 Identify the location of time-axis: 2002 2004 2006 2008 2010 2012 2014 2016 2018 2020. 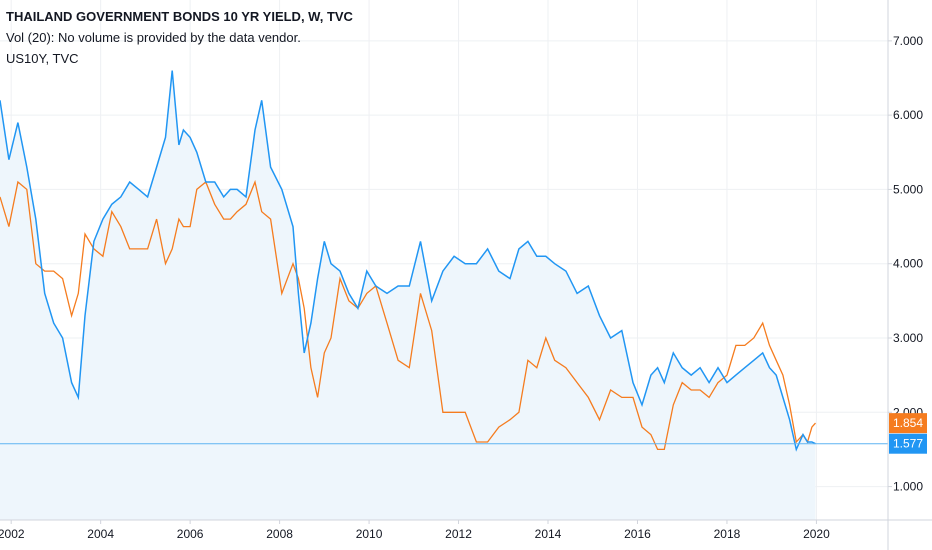
(415, 530).